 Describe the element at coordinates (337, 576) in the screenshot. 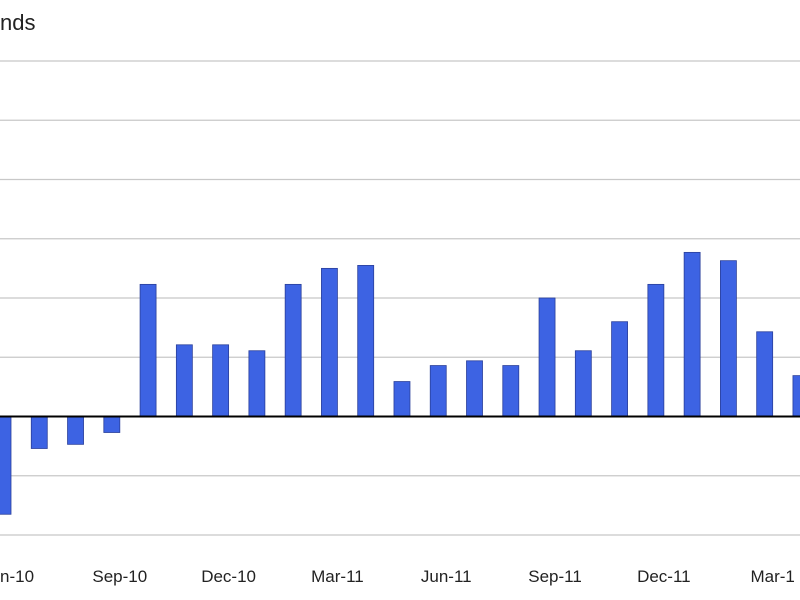

I see `x-tick-label: Mar-11` at that location.